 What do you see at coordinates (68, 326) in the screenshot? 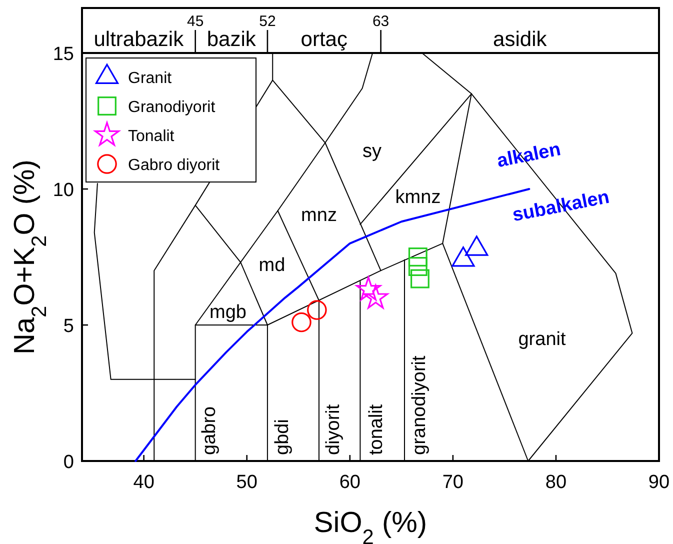
I see `y-tick-label: 5` at bounding box center [68, 326].